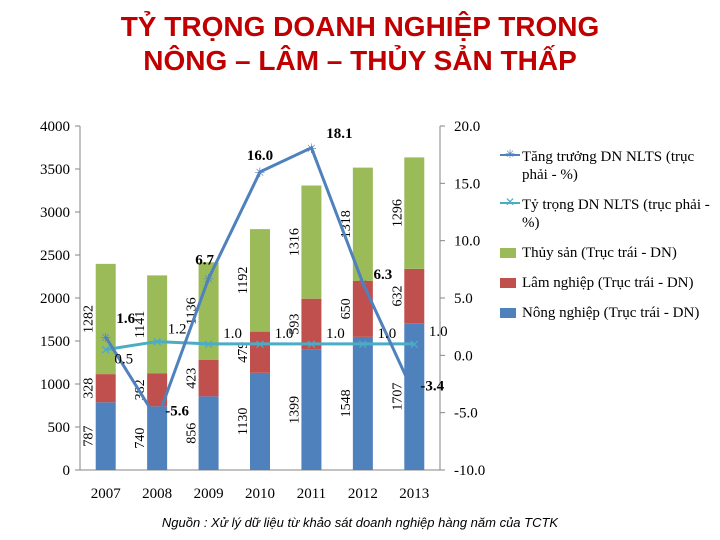  Describe the element at coordinates (611, 313) in the screenshot. I see `legend-nong-nghiep-label: Nông nghiệp (Trục trái - DN)` at that location.